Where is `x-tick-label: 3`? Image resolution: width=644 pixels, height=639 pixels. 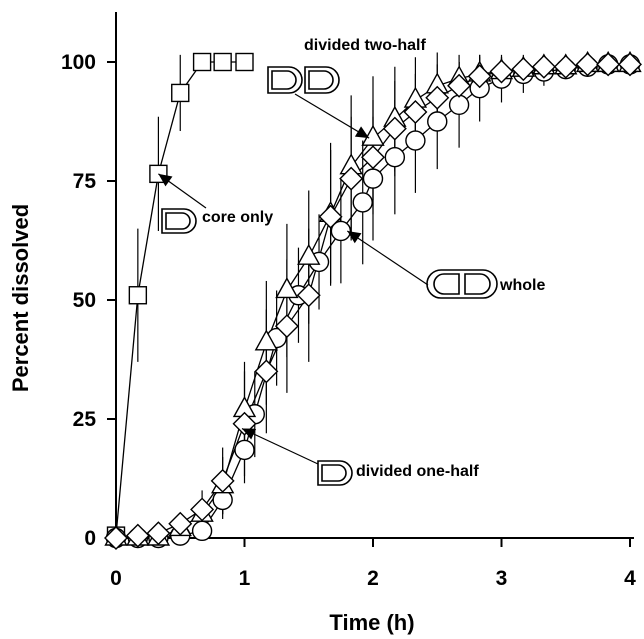
x-tick-label: 3 is located at coordinates (502, 578).